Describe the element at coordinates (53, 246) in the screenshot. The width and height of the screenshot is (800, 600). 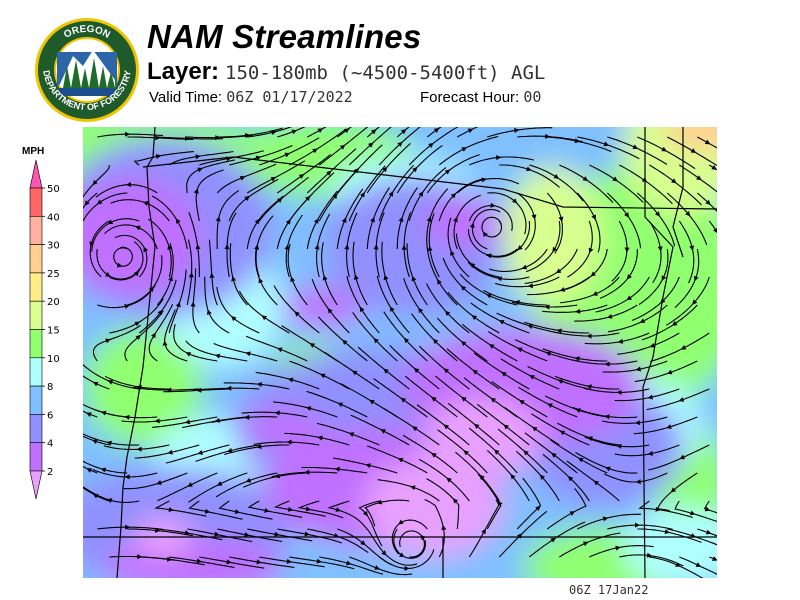
I see `legend-tick-label: 30` at that location.